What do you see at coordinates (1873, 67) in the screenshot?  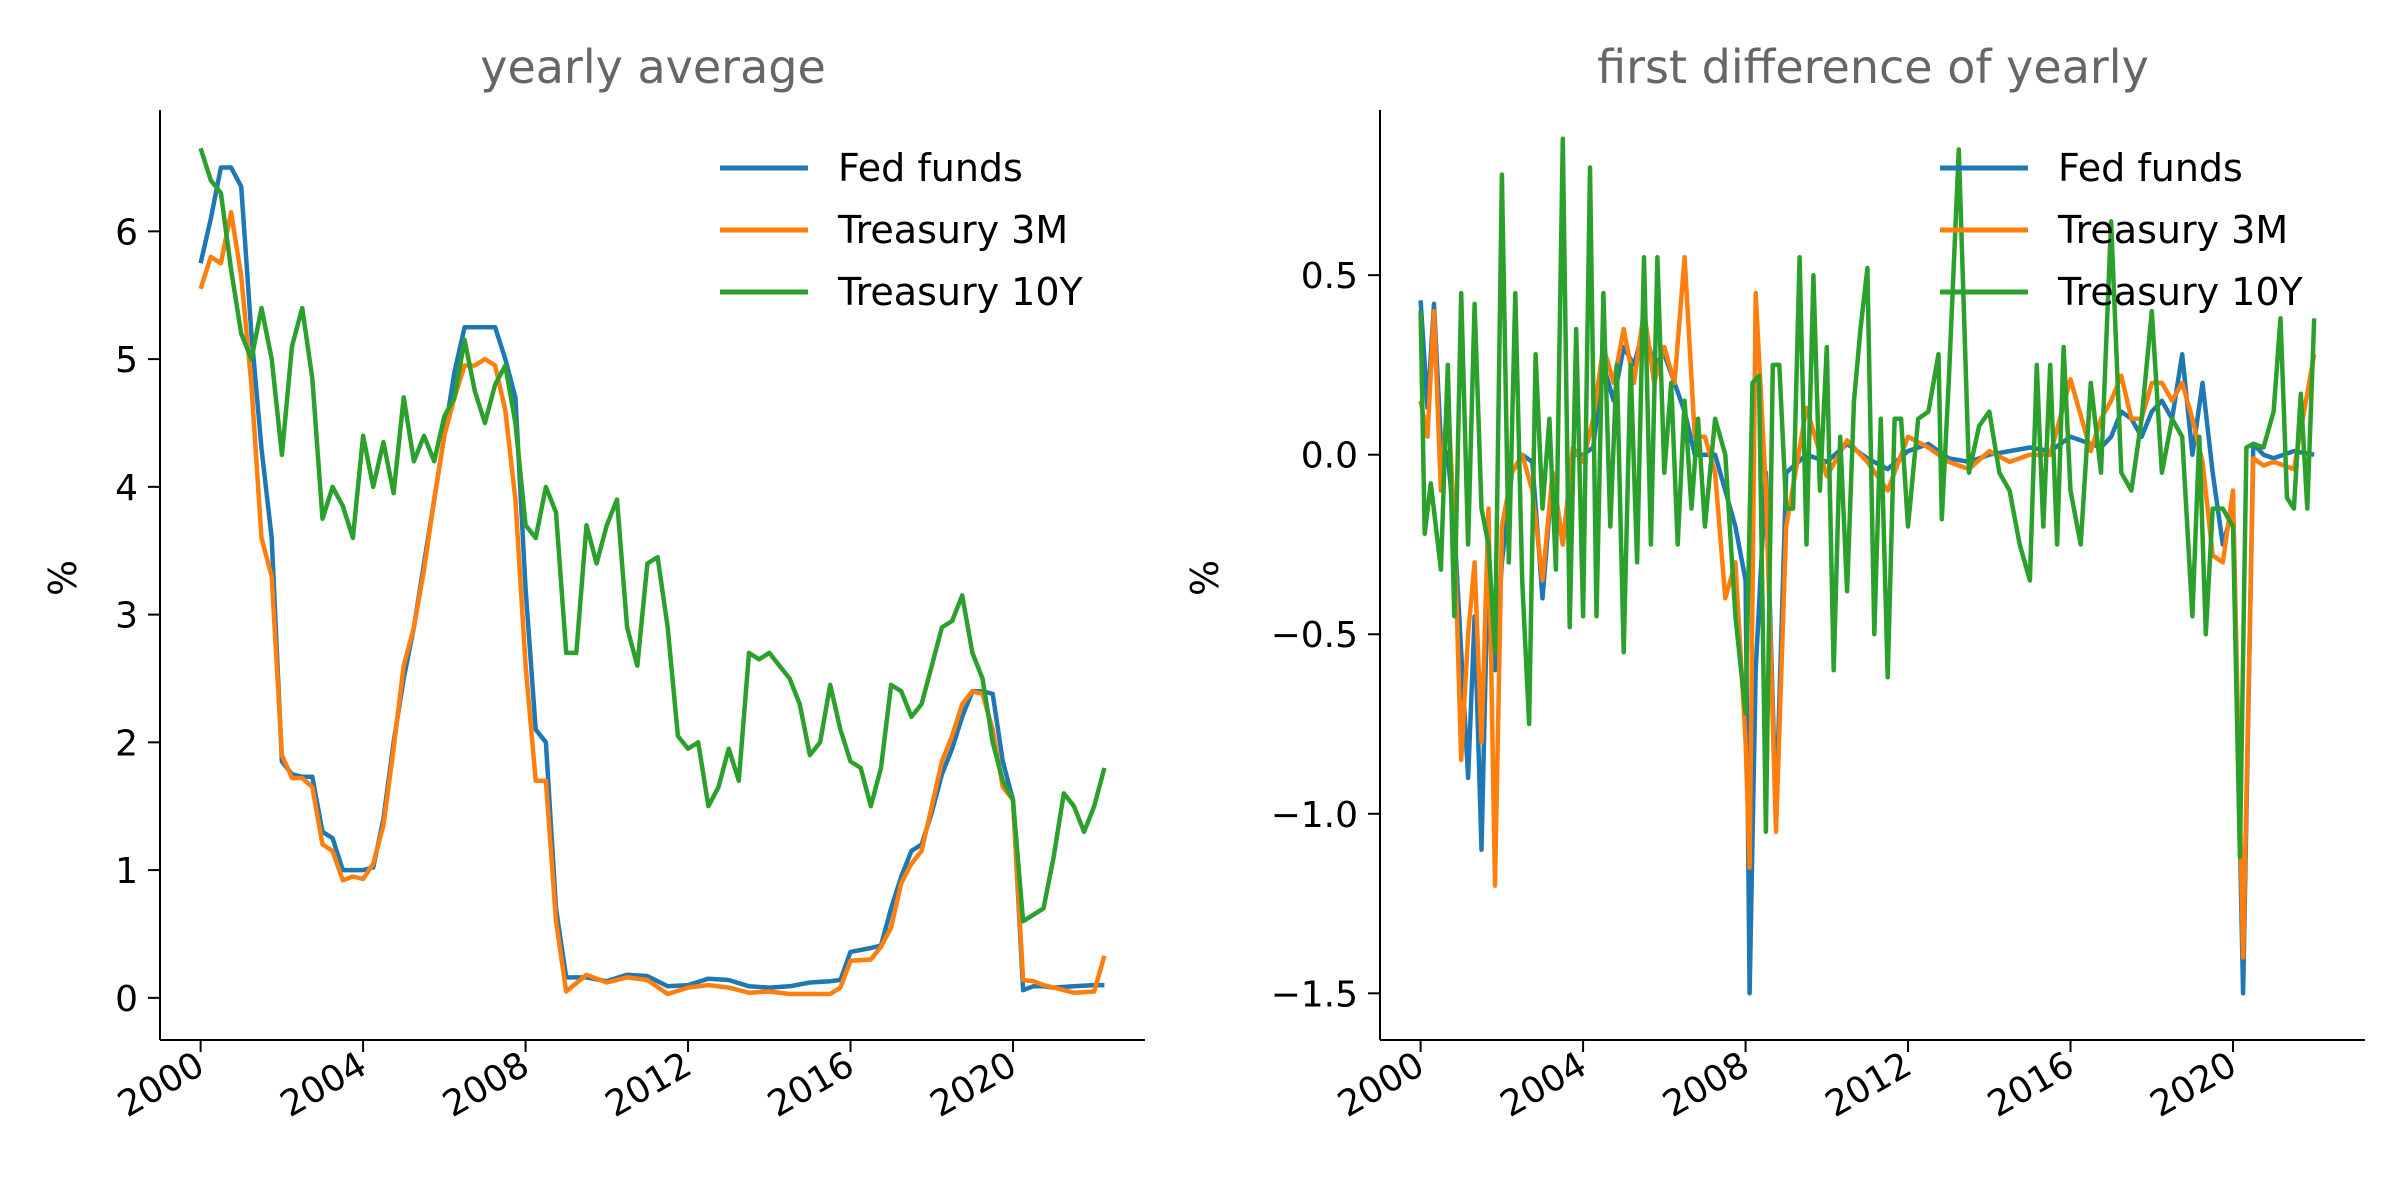 I see `chart-title: first difference of yearly` at bounding box center [1873, 67].